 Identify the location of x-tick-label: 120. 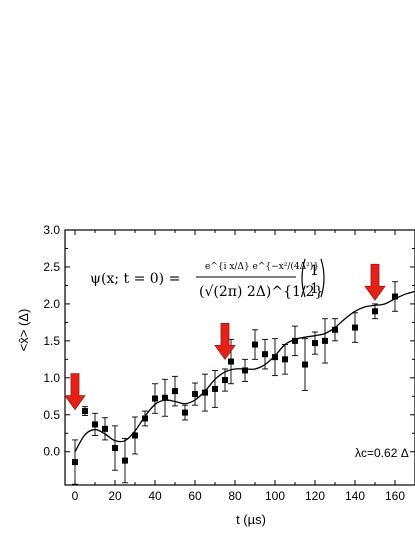
(315, 496).